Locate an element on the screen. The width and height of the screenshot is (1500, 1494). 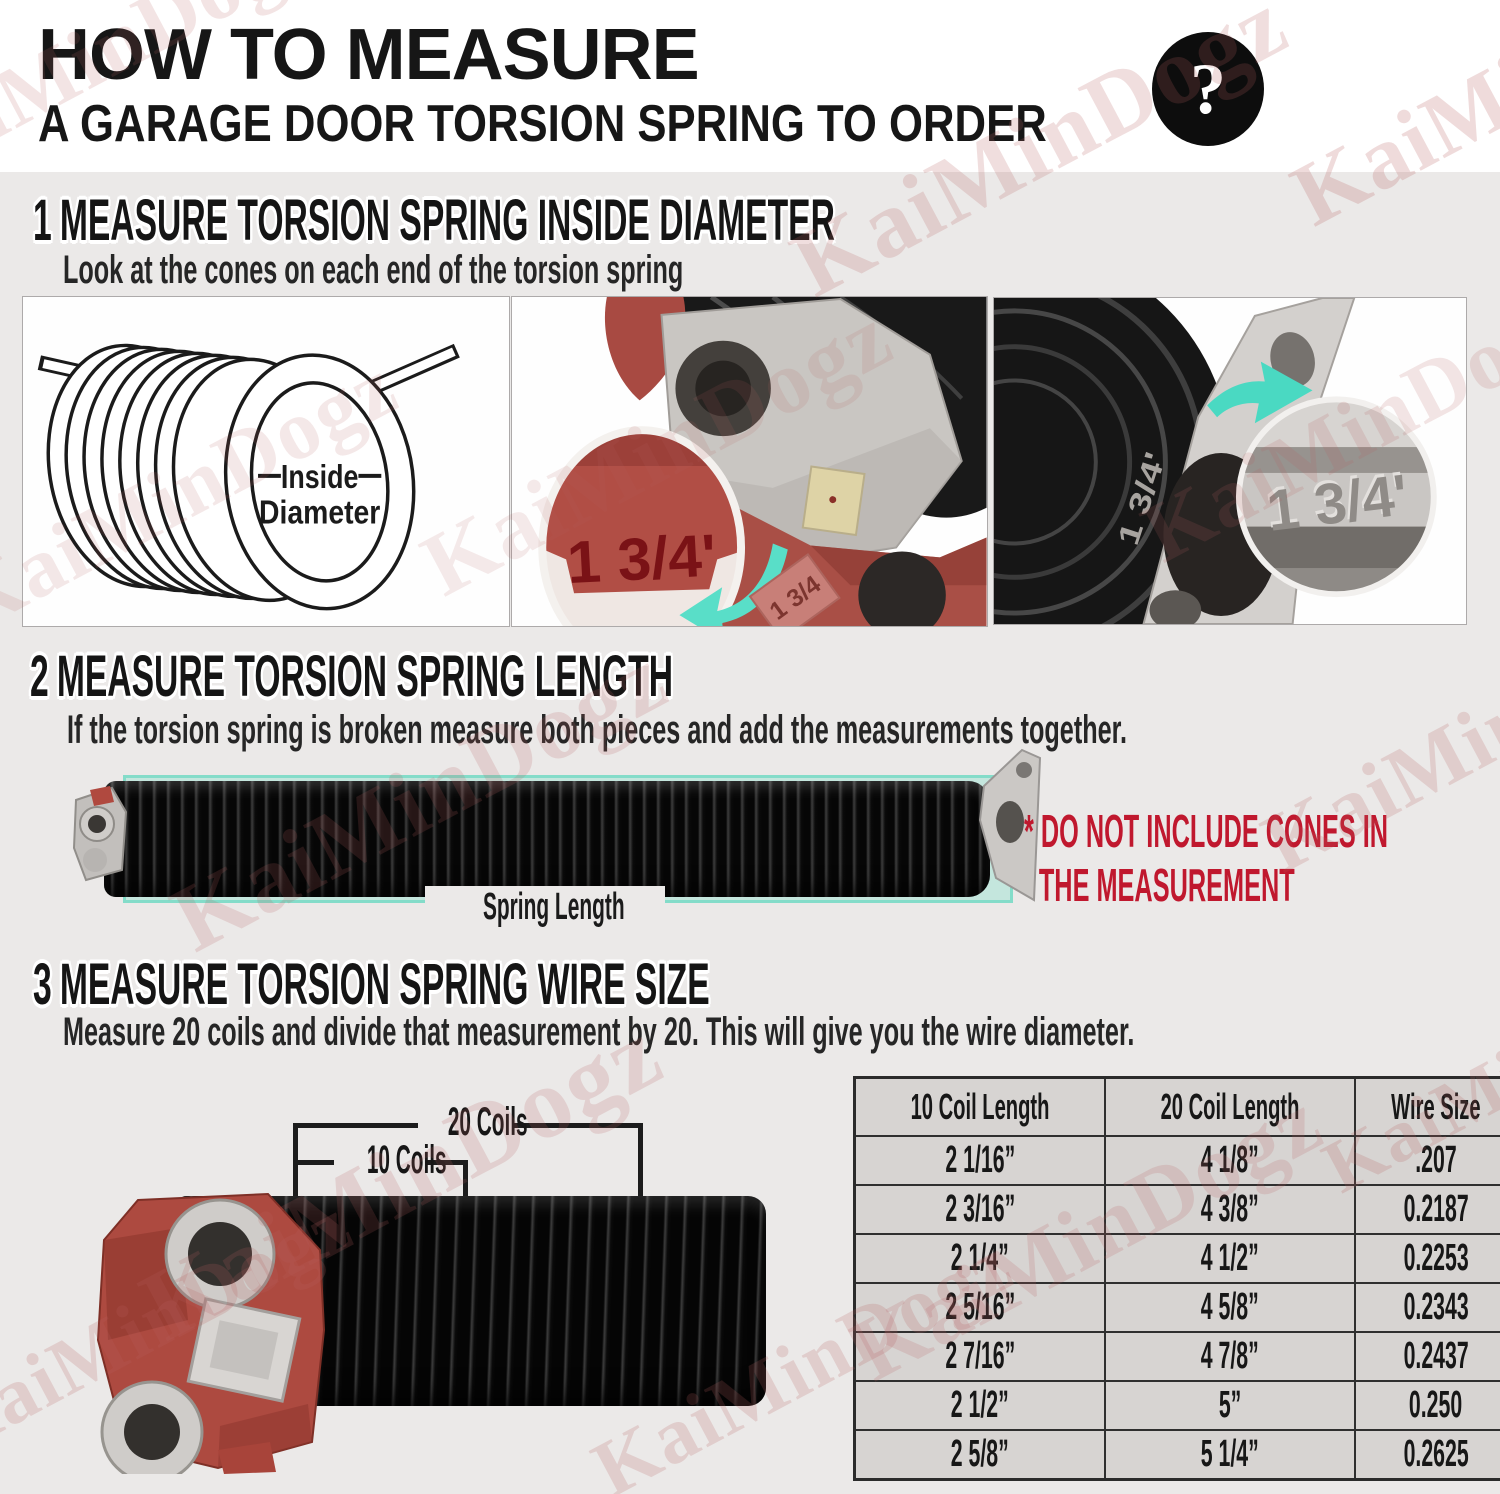
set-screw is located at coordinates (833, 501).